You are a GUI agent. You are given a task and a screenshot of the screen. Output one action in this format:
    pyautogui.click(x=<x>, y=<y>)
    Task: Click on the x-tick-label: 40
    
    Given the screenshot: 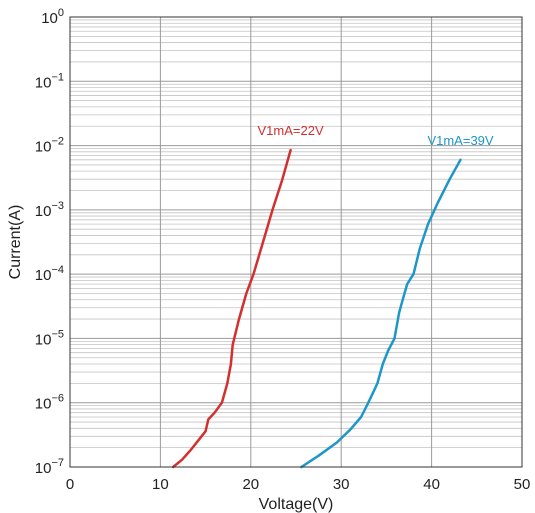 What is the action you would take?
    pyautogui.click(x=431, y=484)
    